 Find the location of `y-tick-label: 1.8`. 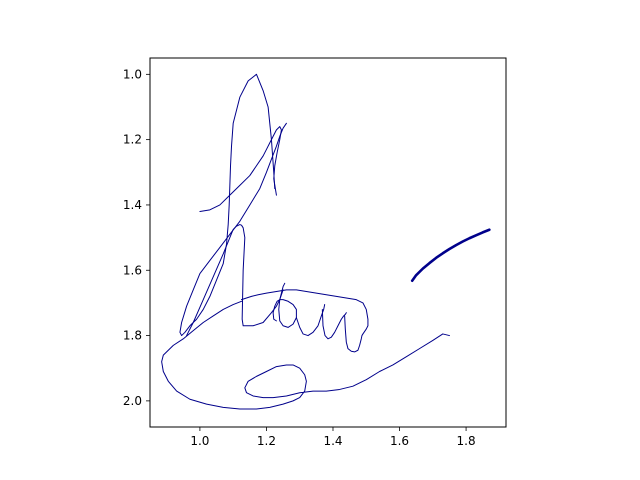

y-tick-label: 1.8 is located at coordinates (132, 336).